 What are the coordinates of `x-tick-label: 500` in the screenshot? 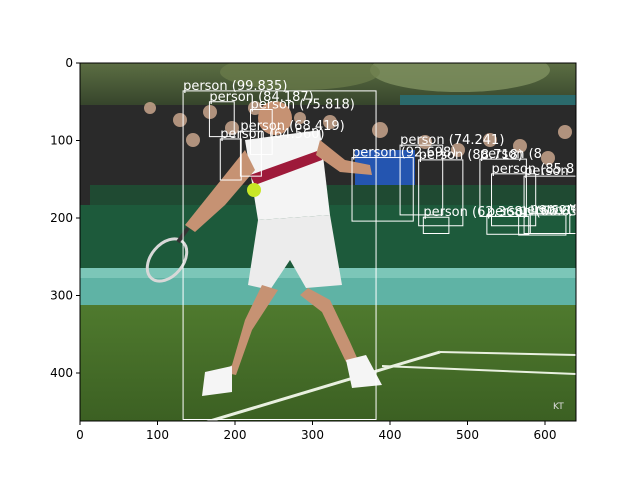 It's located at (467, 435).